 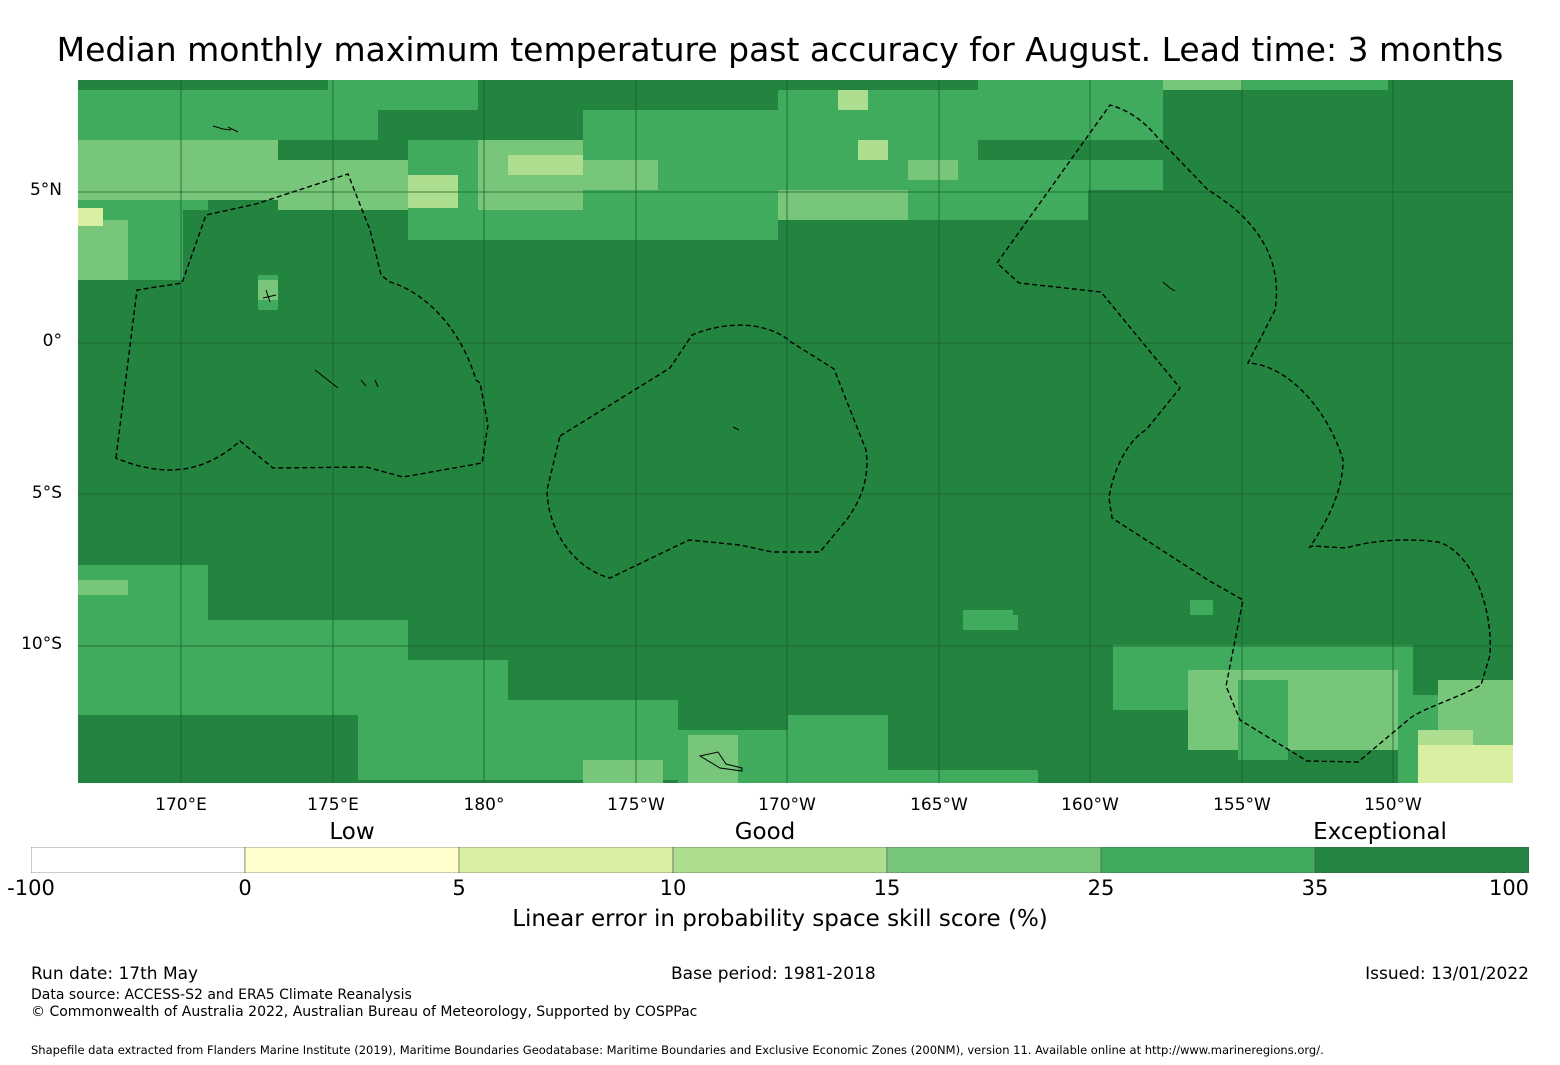 What do you see at coordinates (333, 805) in the screenshot?
I see `lon-label-175e: 175°E` at bounding box center [333, 805].